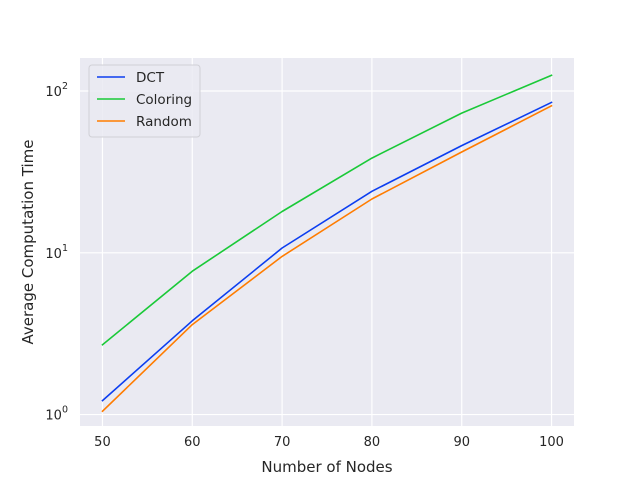  I want to click on y-tick-label: 10⁰, so click(56, 414).